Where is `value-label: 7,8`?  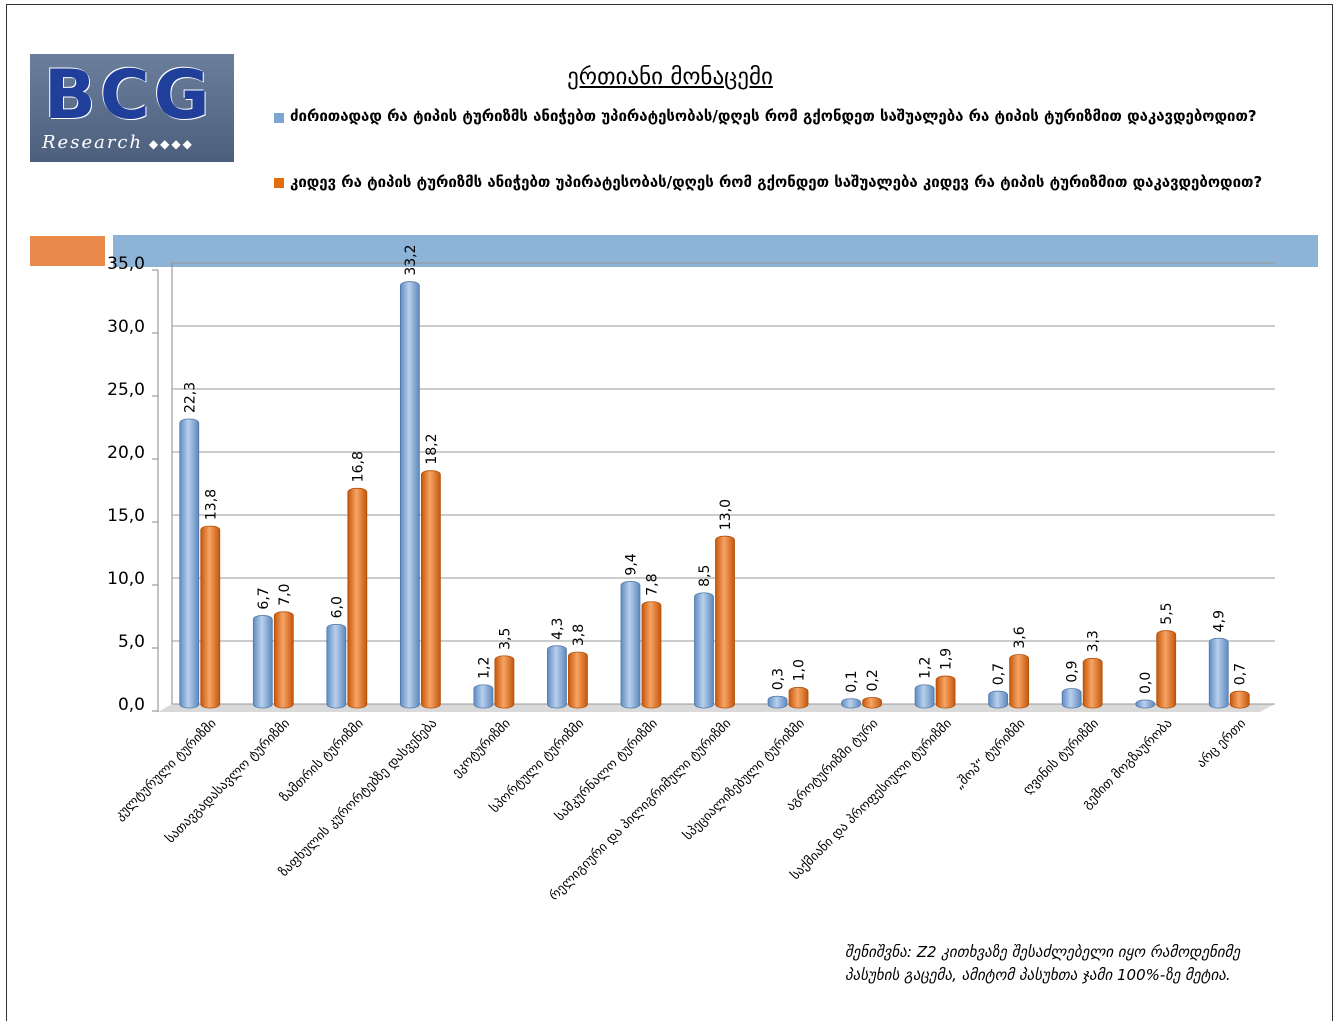
value-label: 7,8 is located at coordinates (652, 584).